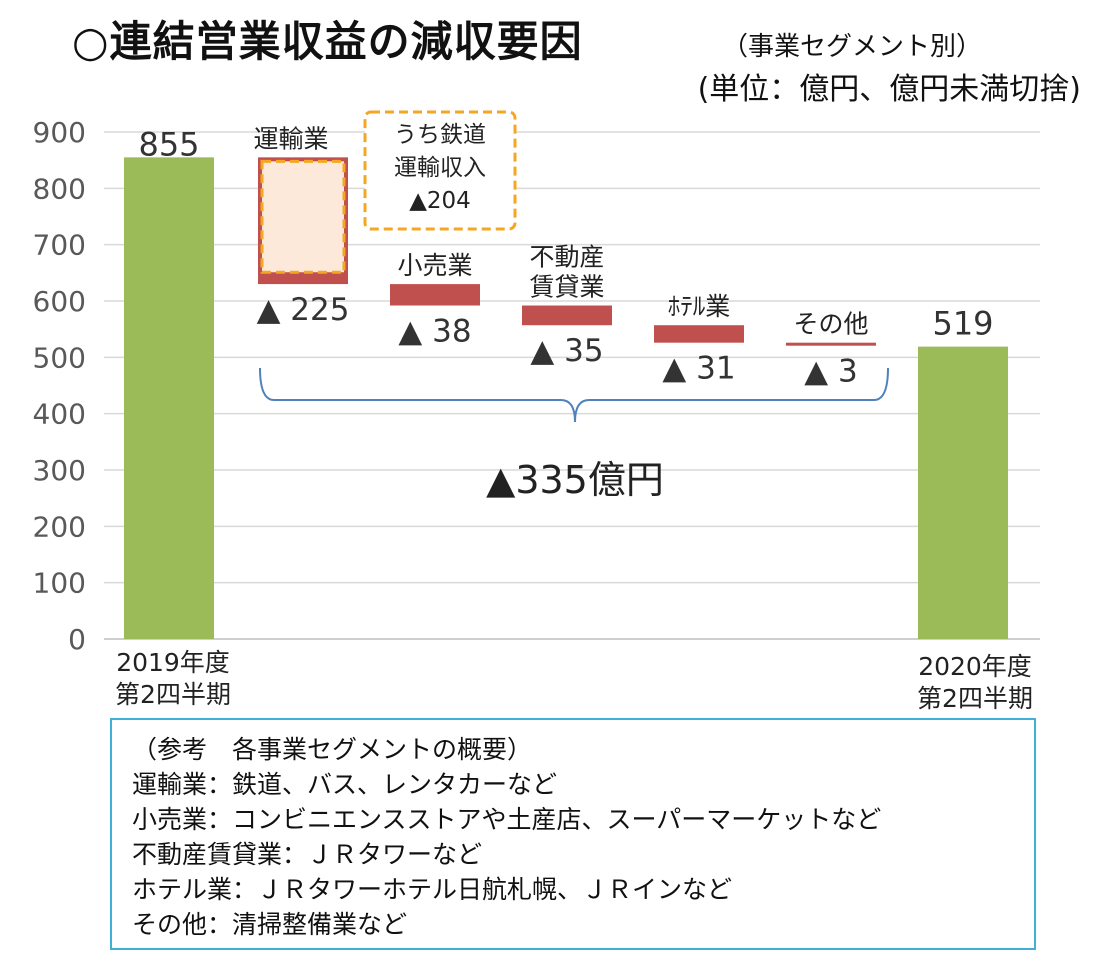 This screenshot has width=1105, height=959. Describe the element at coordinates (434, 332) in the screenshot. I see `decrease-value-label-retail: ▲ 38` at that location.